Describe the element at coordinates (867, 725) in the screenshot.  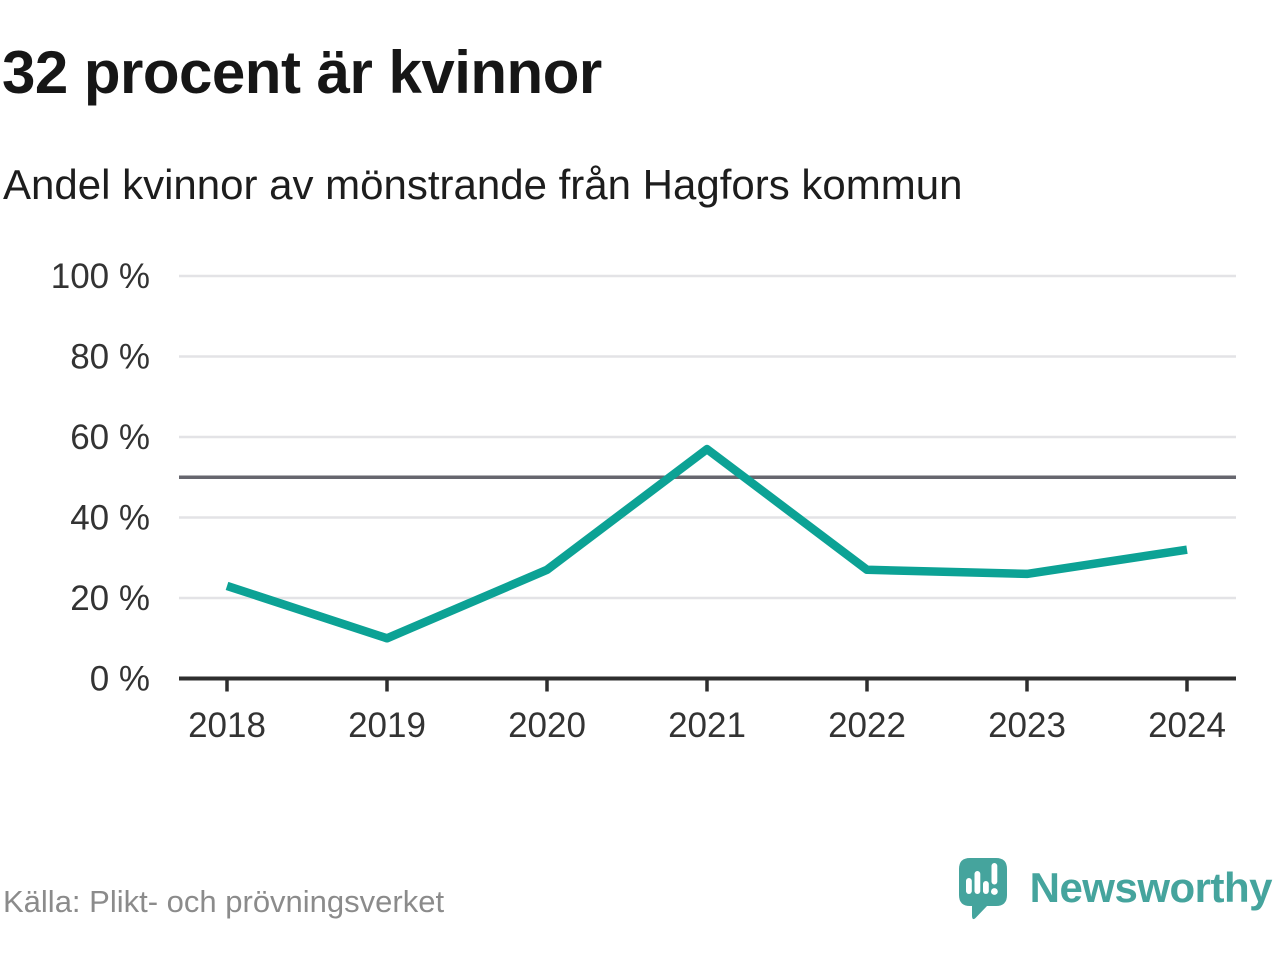
I see `x-tick-label-2022: 2022` at that location.